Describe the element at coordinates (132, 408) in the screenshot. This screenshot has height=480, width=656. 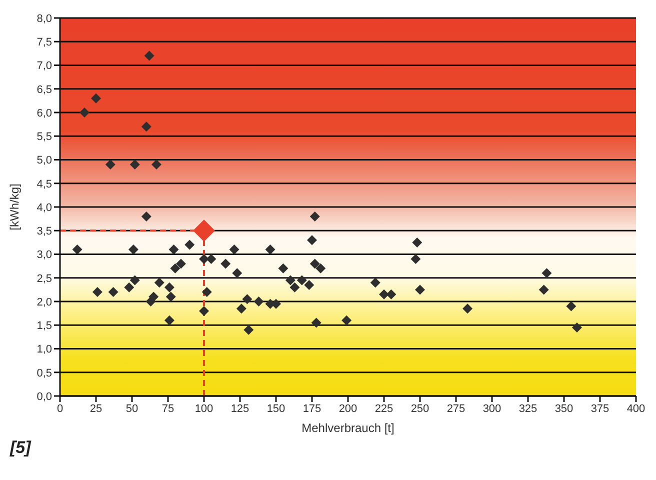
I see `x-tick-label: 50` at that location.